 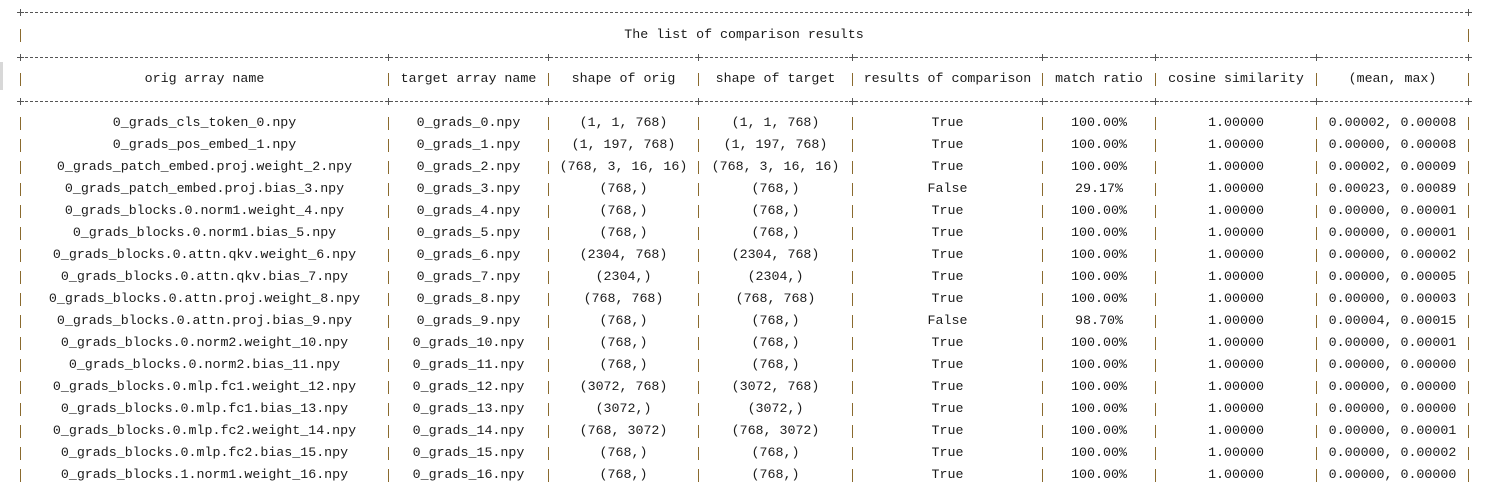 What do you see at coordinates (468, 78) in the screenshot?
I see `column-header: target array name` at bounding box center [468, 78].